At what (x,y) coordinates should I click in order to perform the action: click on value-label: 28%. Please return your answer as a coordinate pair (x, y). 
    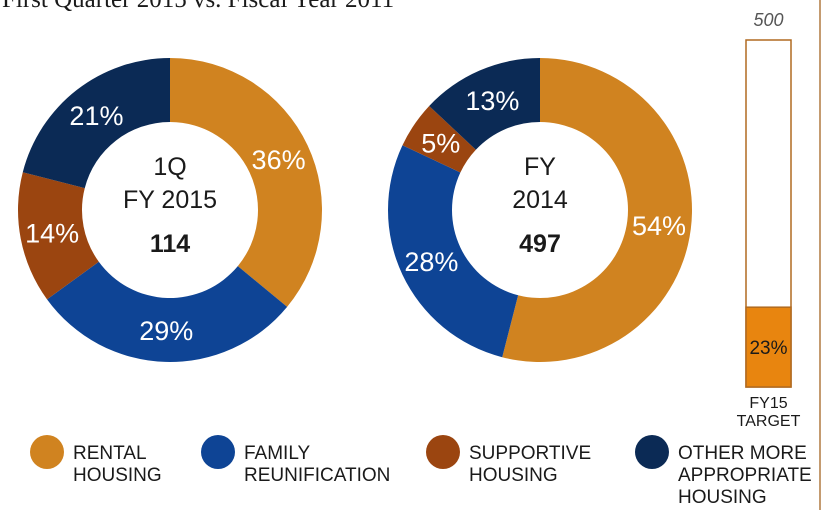
    Looking at the image, I should click on (431, 262).